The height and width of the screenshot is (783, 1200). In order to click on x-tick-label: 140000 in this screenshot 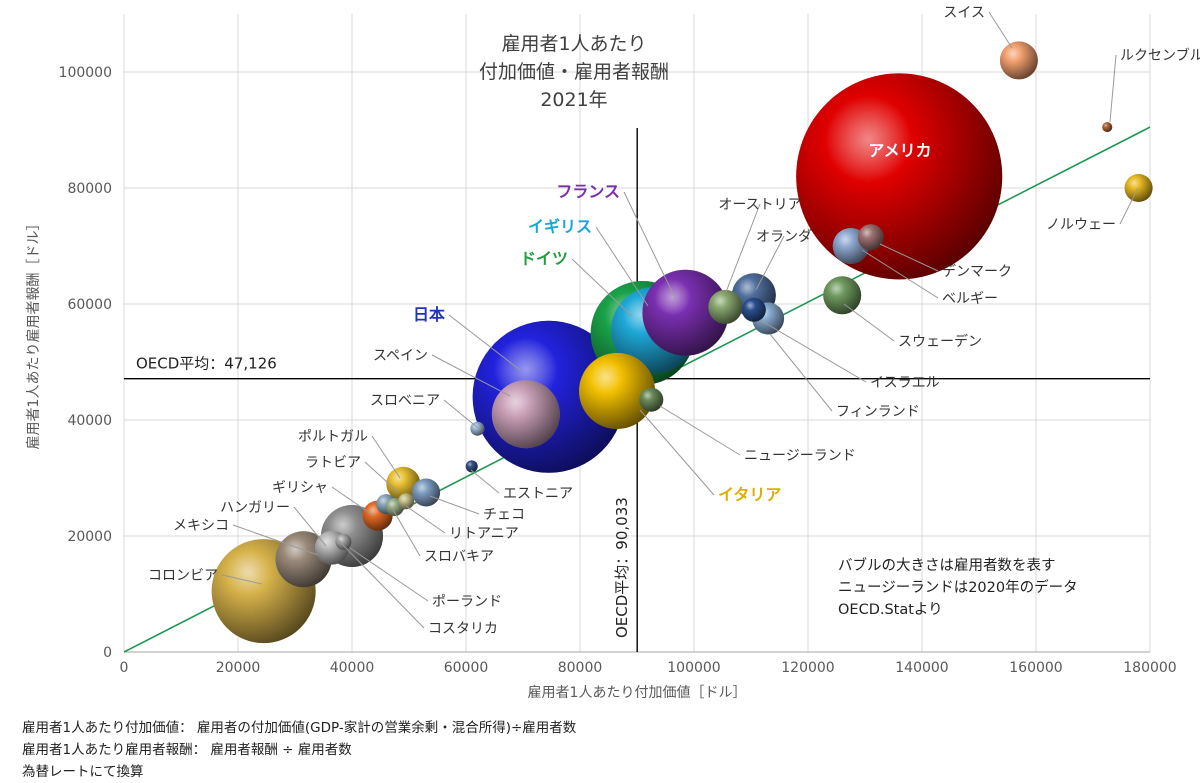, I will do `click(921, 668)`.